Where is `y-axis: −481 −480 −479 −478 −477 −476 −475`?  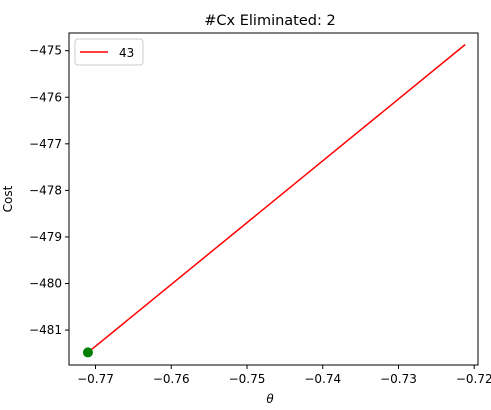 y-axis: −481 −480 −479 −478 −477 −476 −475 is located at coordinates (49, 190).